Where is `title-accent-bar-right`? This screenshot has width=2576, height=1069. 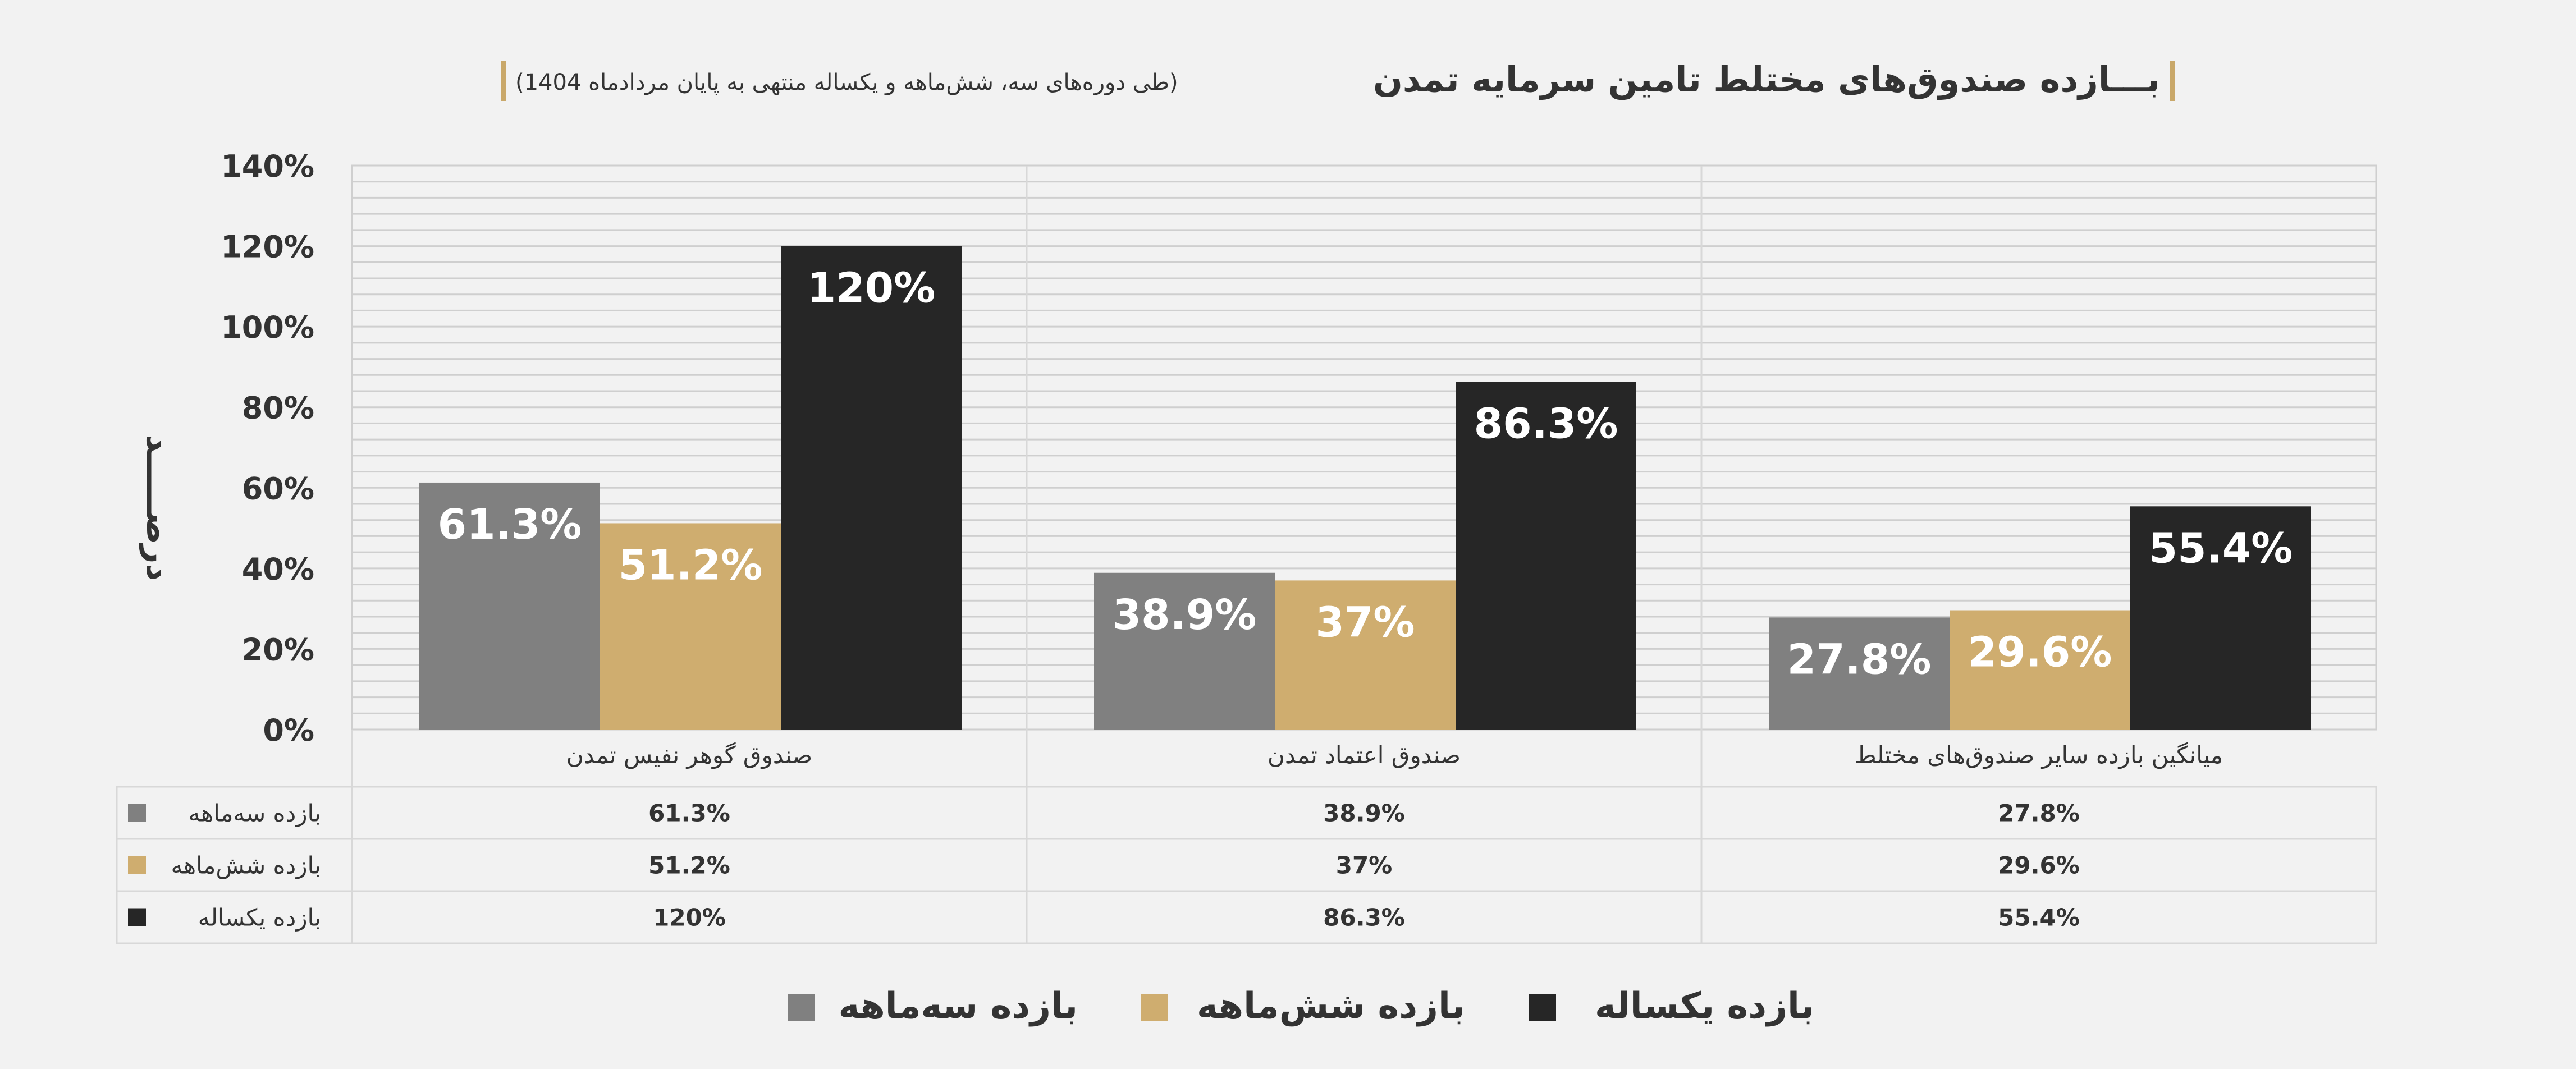
title-accent-bar-right is located at coordinates (2172, 81).